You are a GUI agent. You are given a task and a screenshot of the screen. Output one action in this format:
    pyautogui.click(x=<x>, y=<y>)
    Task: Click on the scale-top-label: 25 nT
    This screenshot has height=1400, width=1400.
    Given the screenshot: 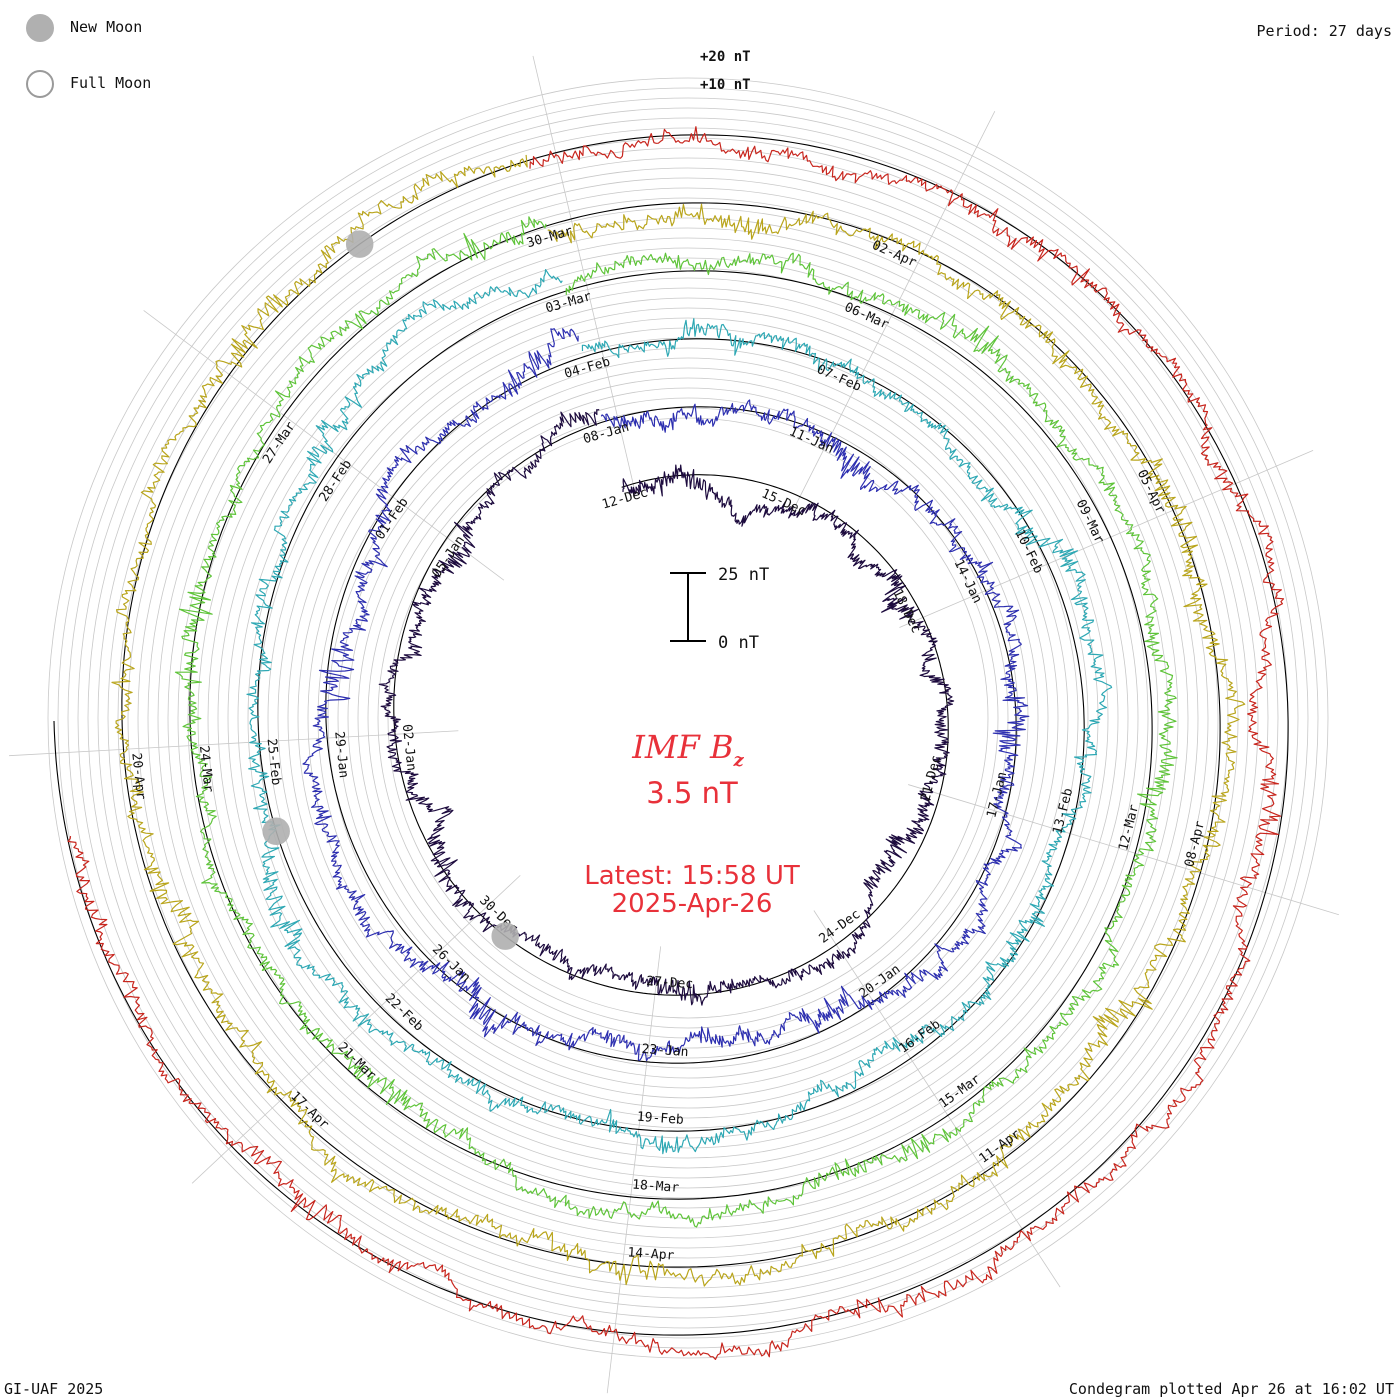 What is the action you would take?
    pyautogui.click(x=743, y=575)
    